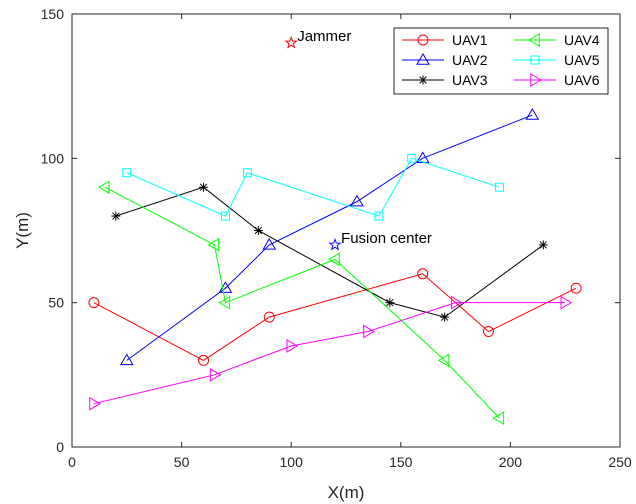  I want to click on series-uav5, so click(313, 187).